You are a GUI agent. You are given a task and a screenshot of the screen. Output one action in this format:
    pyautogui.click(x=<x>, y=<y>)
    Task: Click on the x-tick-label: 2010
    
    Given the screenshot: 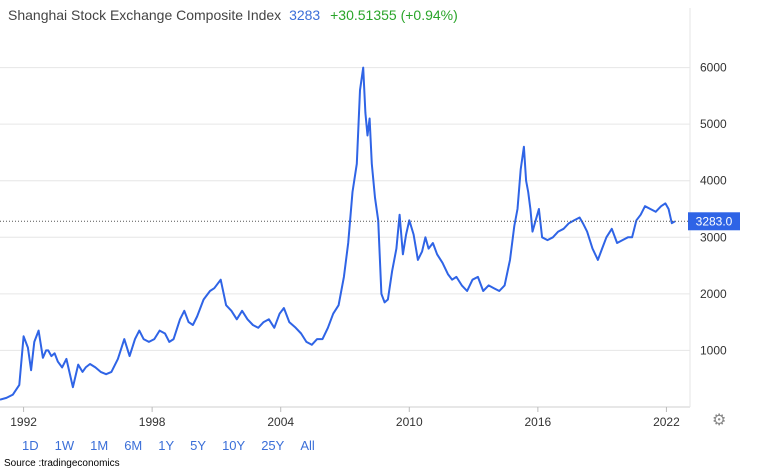 What is the action you would take?
    pyautogui.click(x=409, y=422)
    